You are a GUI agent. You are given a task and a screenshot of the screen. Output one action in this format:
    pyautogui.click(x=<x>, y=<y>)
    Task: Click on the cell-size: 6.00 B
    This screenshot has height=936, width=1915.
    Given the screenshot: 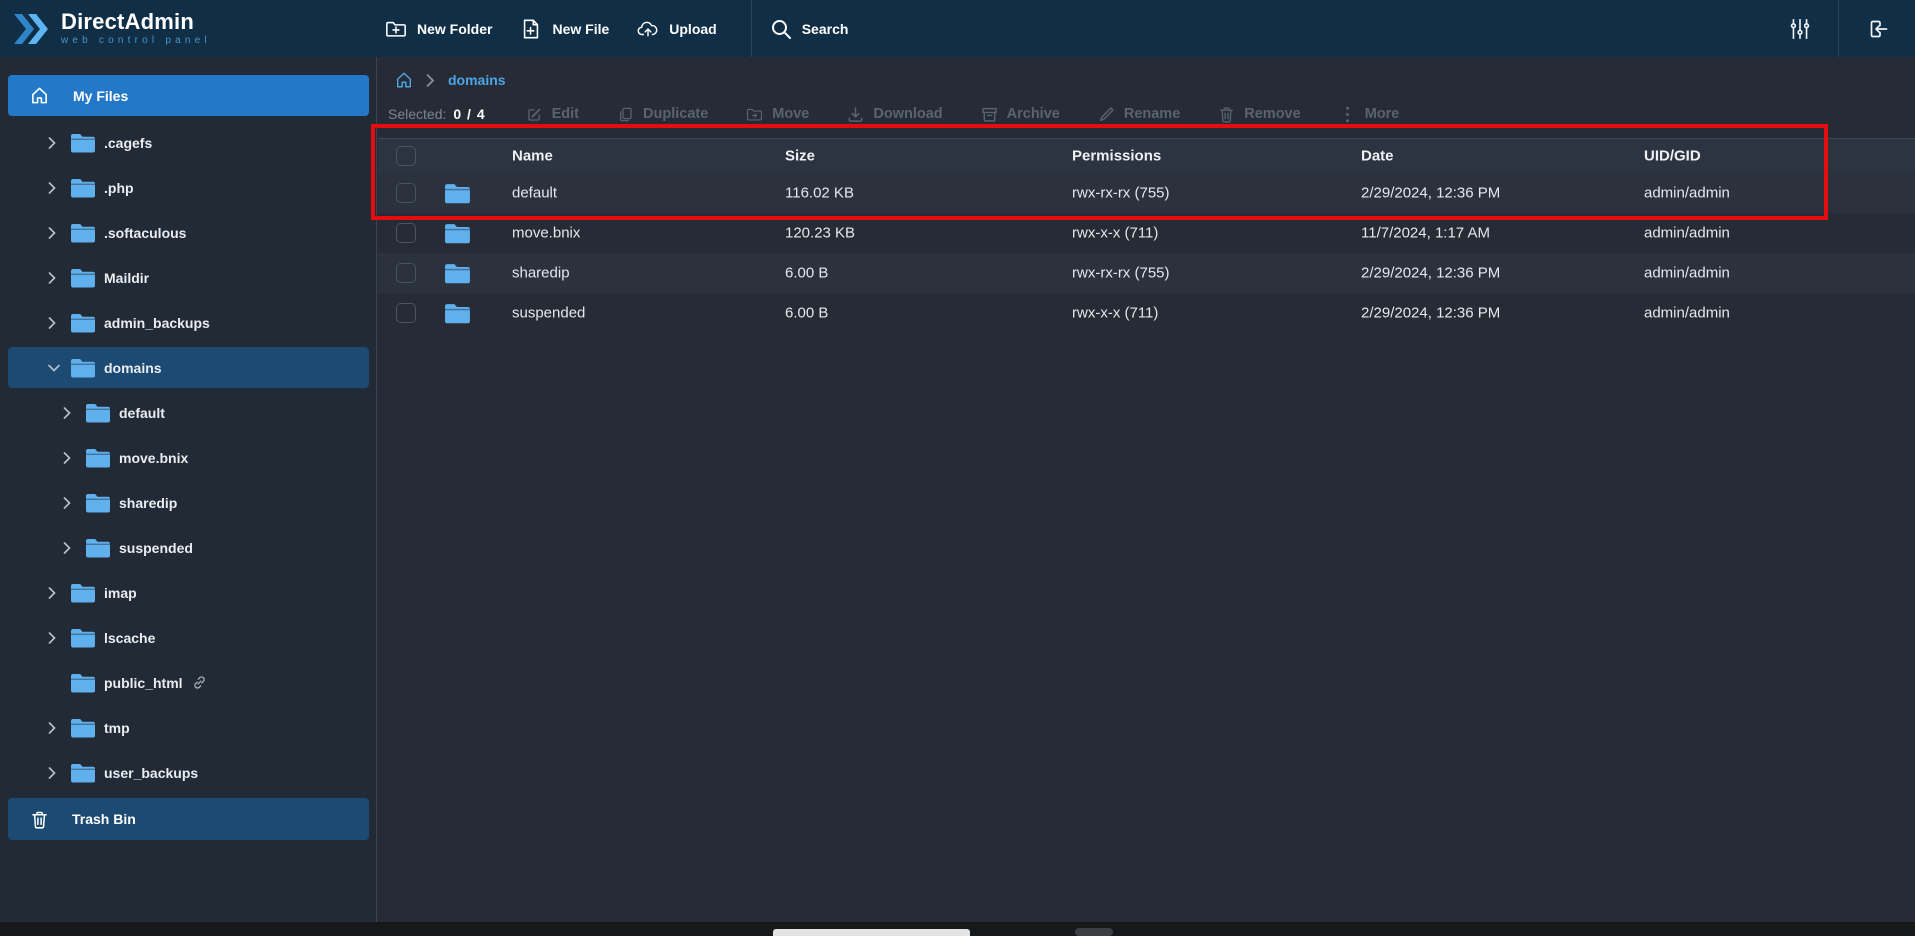 What is the action you would take?
    pyautogui.click(x=807, y=313)
    